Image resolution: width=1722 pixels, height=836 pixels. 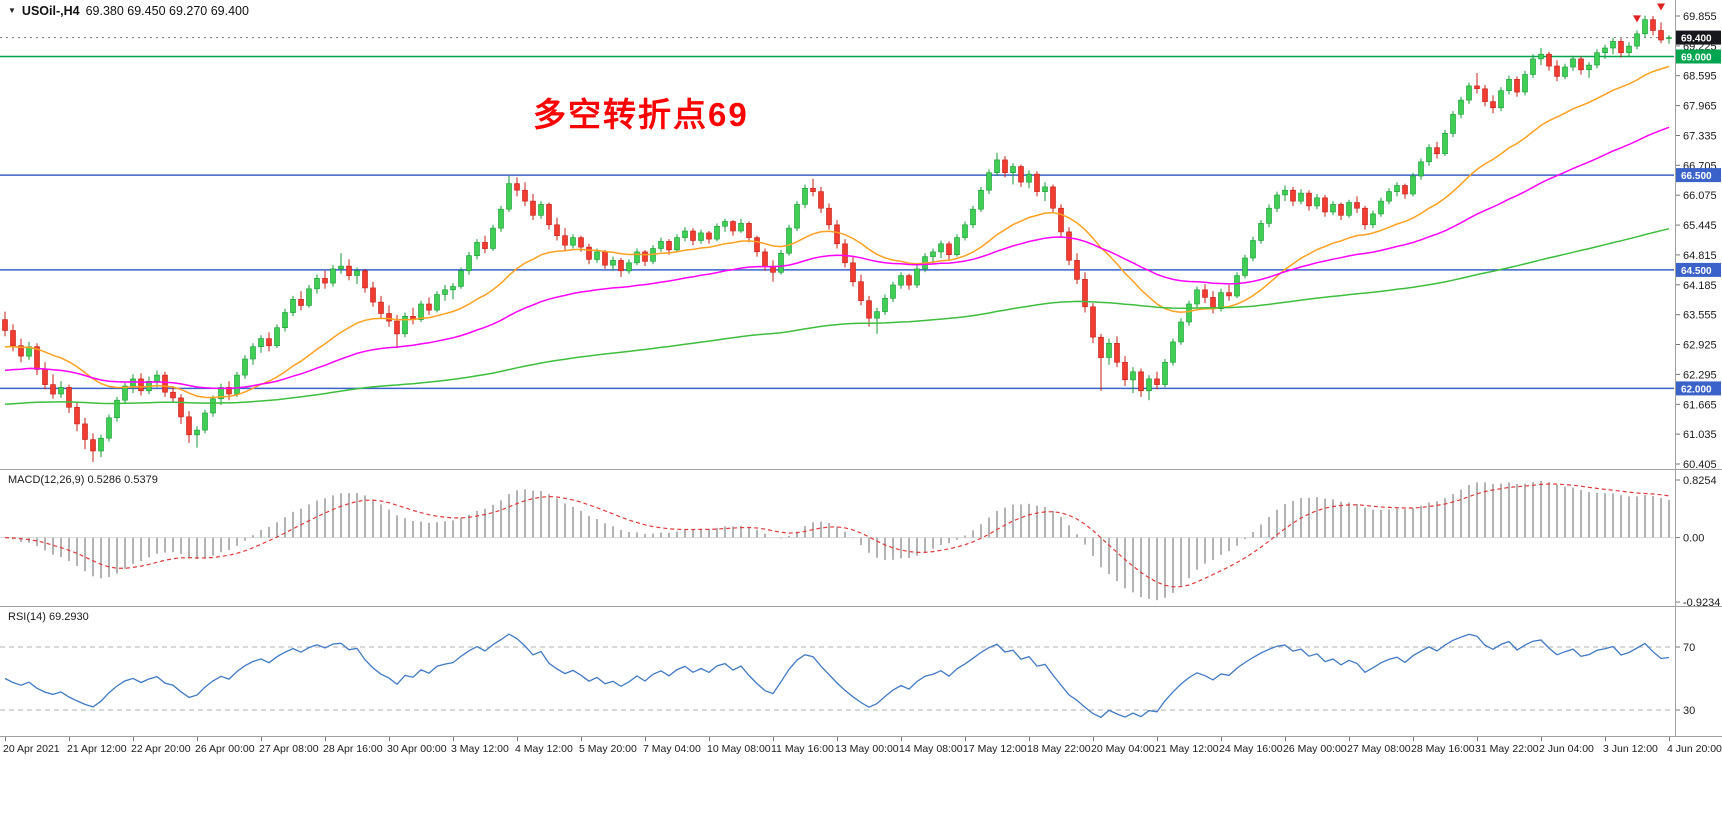 What do you see at coordinates (353, 749) in the screenshot?
I see `time-label: 28 Apr 16:00` at bounding box center [353, 749].